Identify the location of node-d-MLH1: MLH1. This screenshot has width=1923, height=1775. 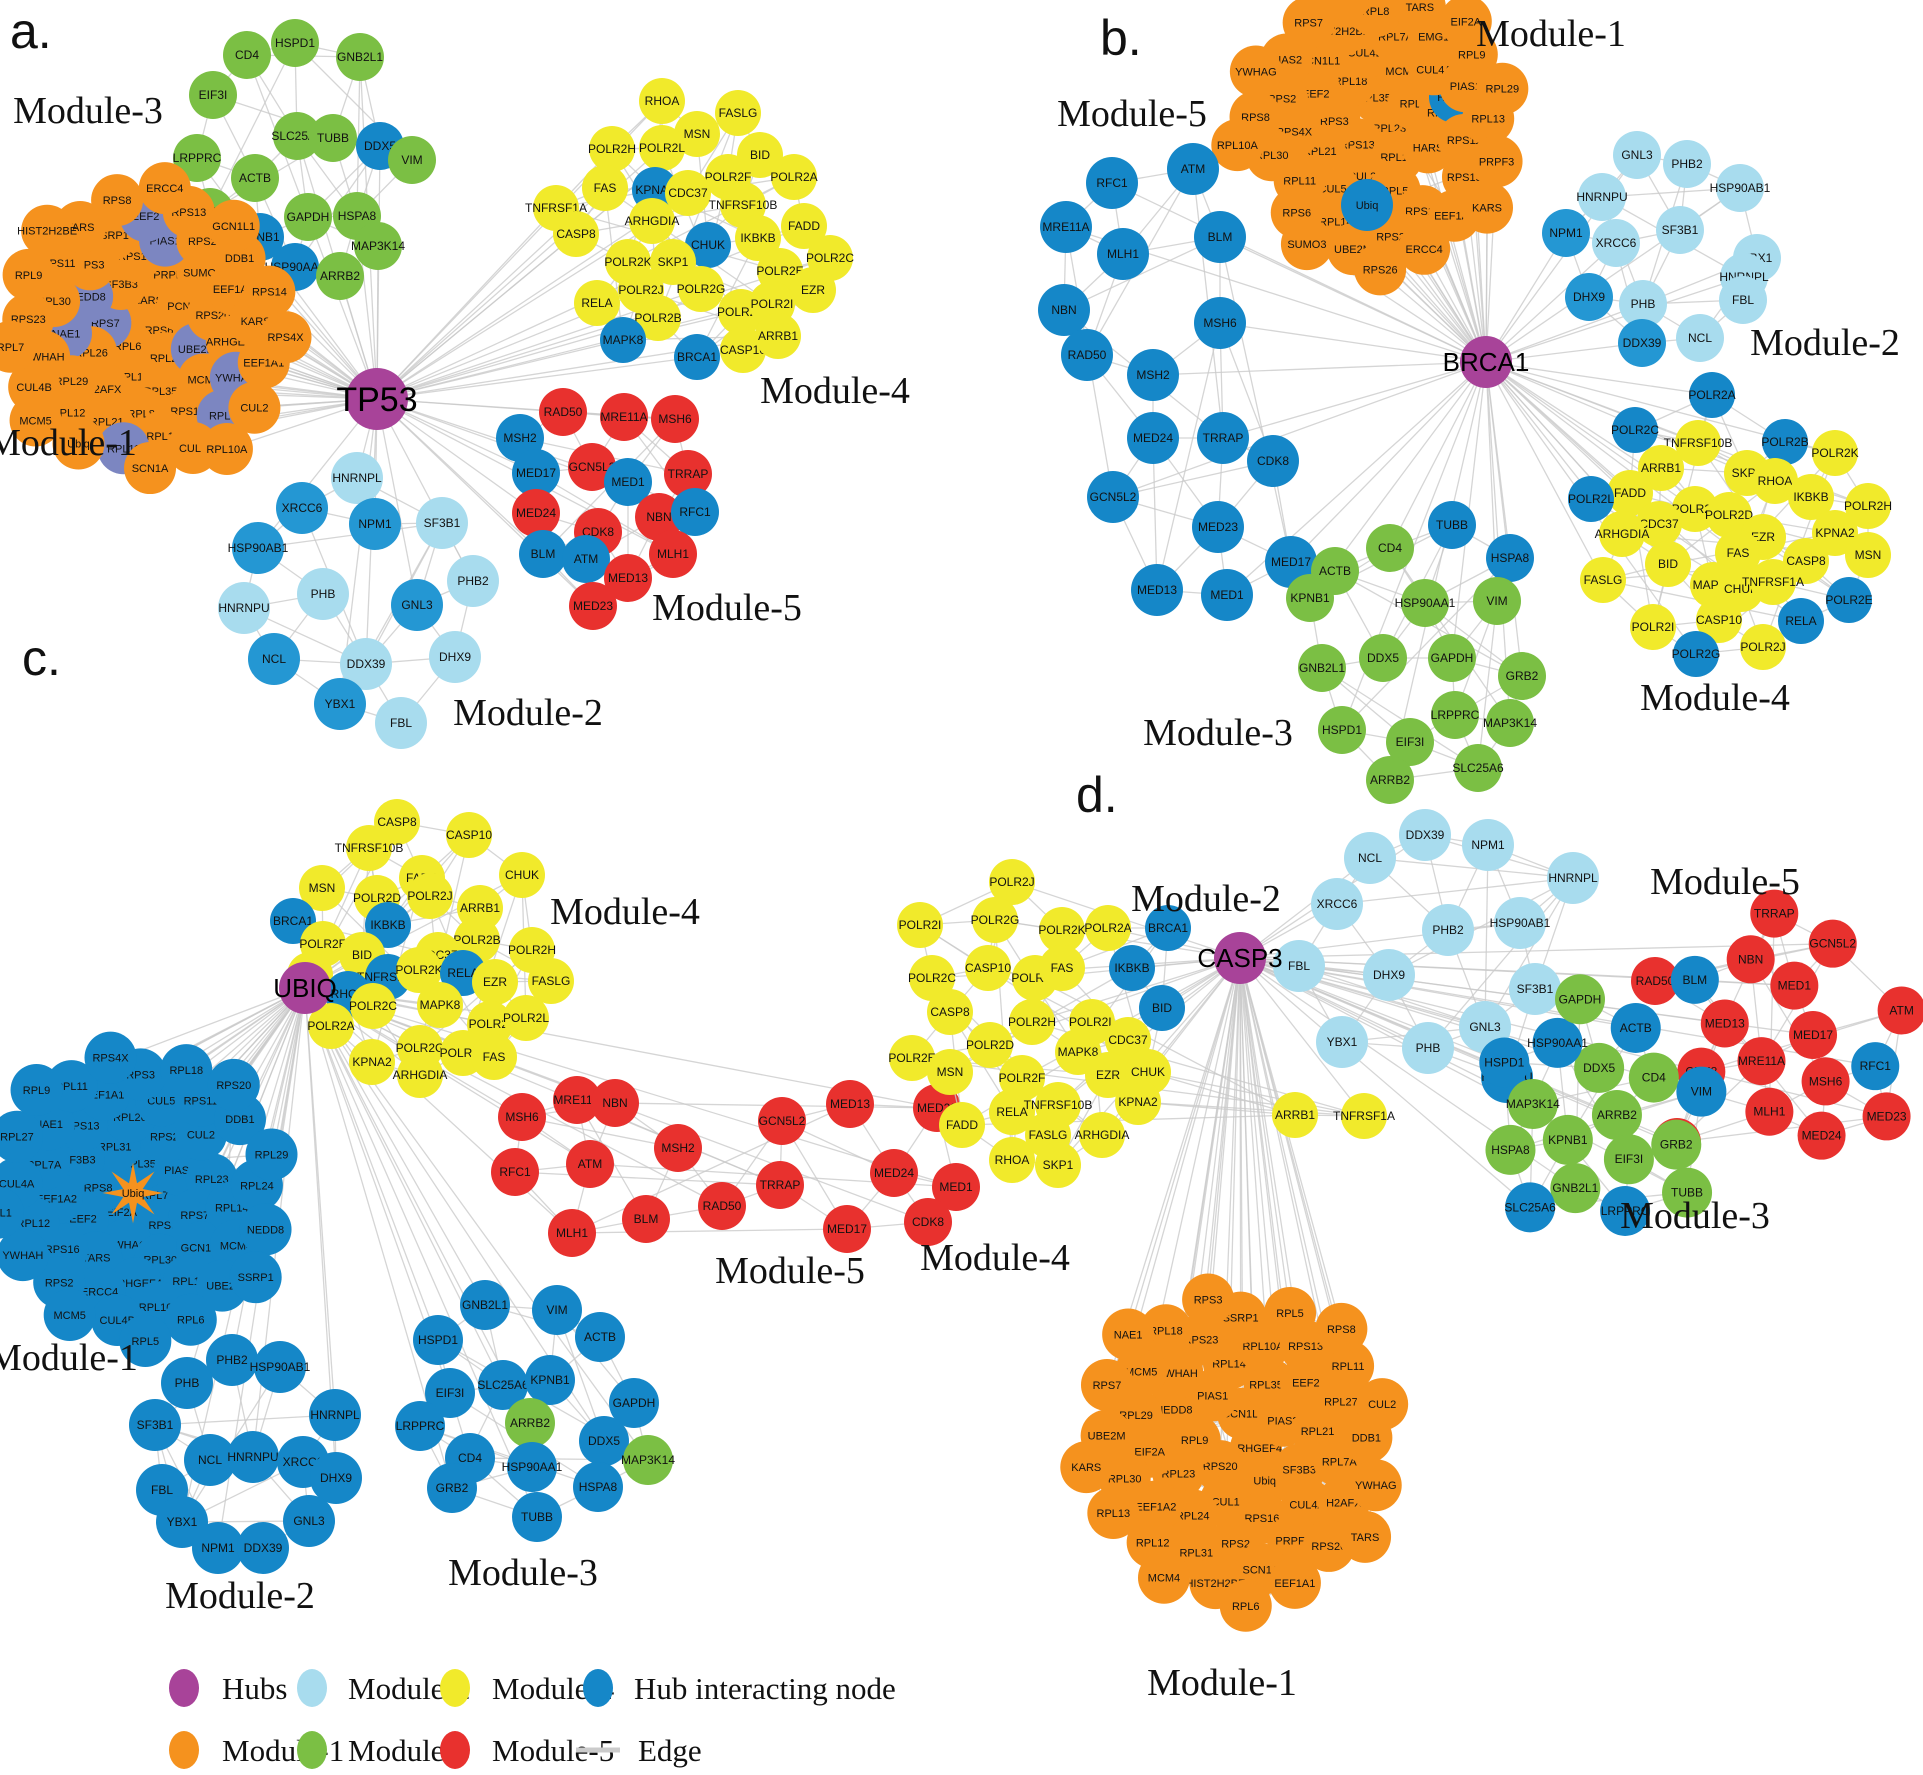
(1769, 1111).